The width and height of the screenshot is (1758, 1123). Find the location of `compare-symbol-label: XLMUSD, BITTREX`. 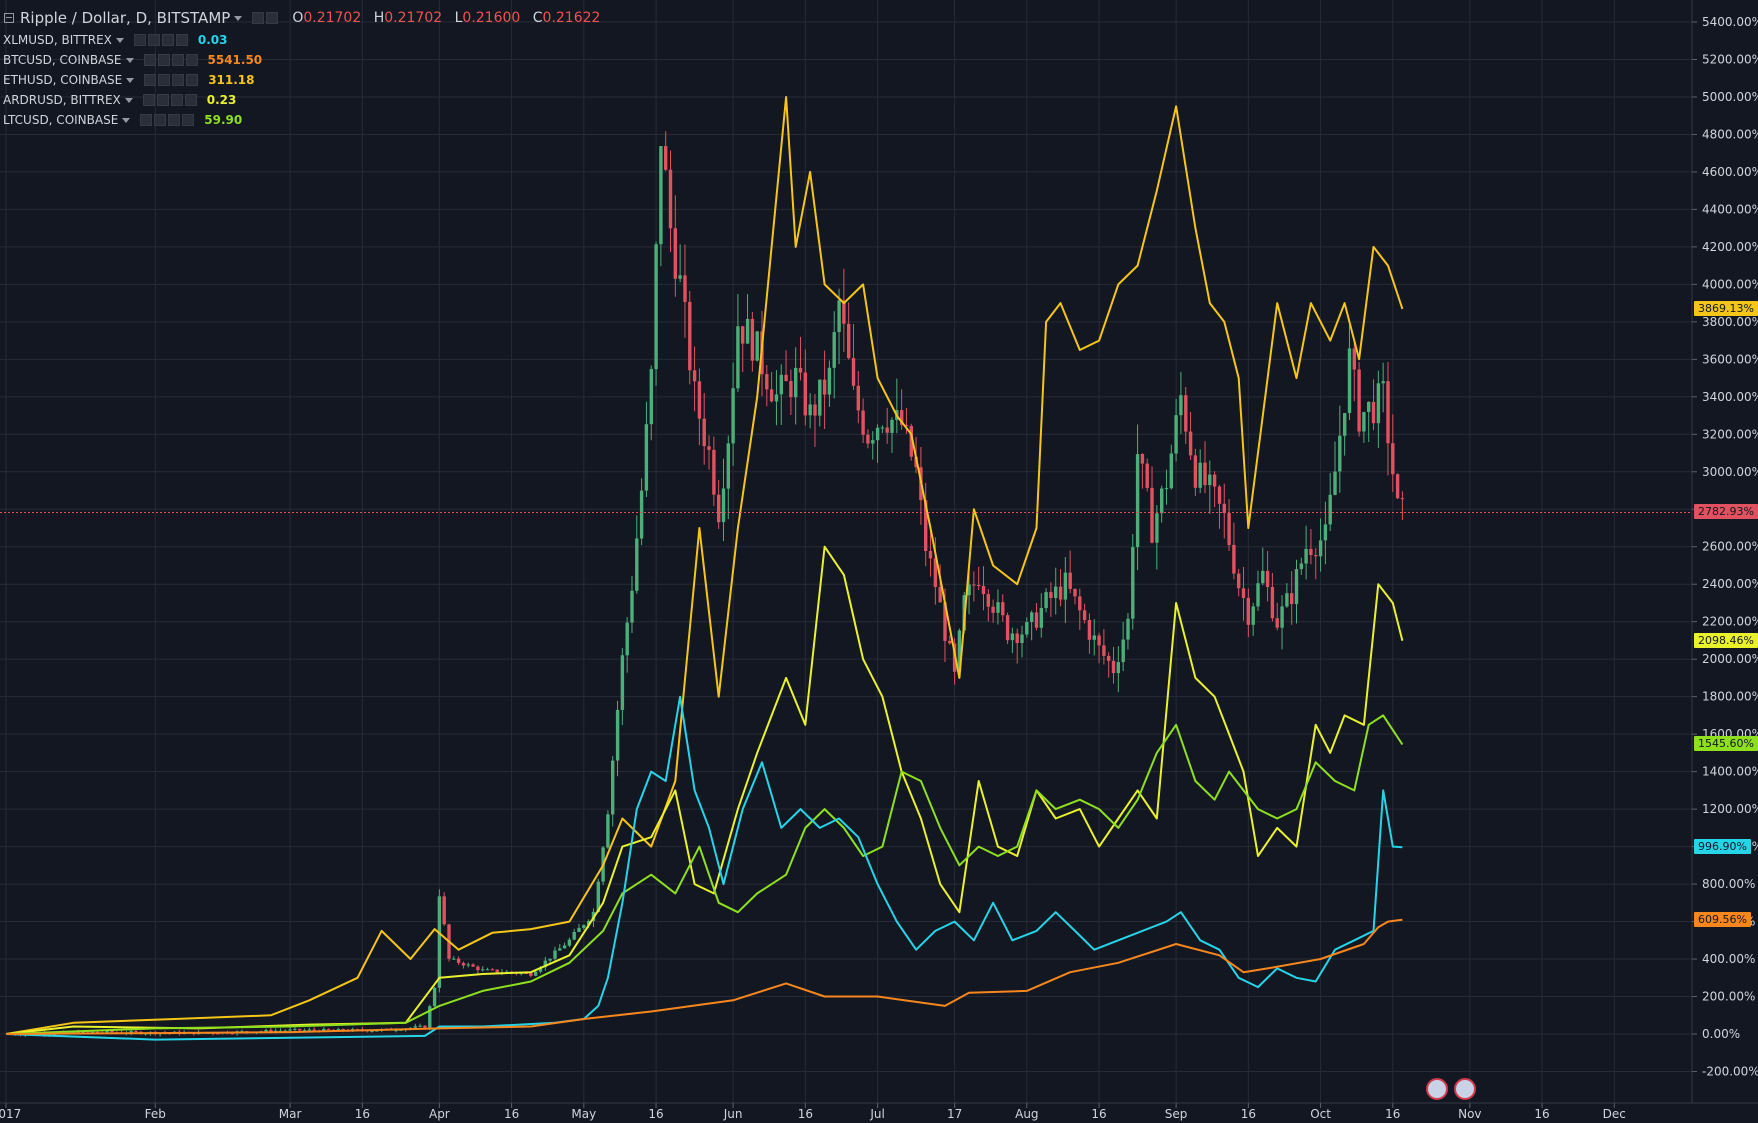

compare-symbol-label: XLMUSD, BITTREX is located at coordinates (57, 40).